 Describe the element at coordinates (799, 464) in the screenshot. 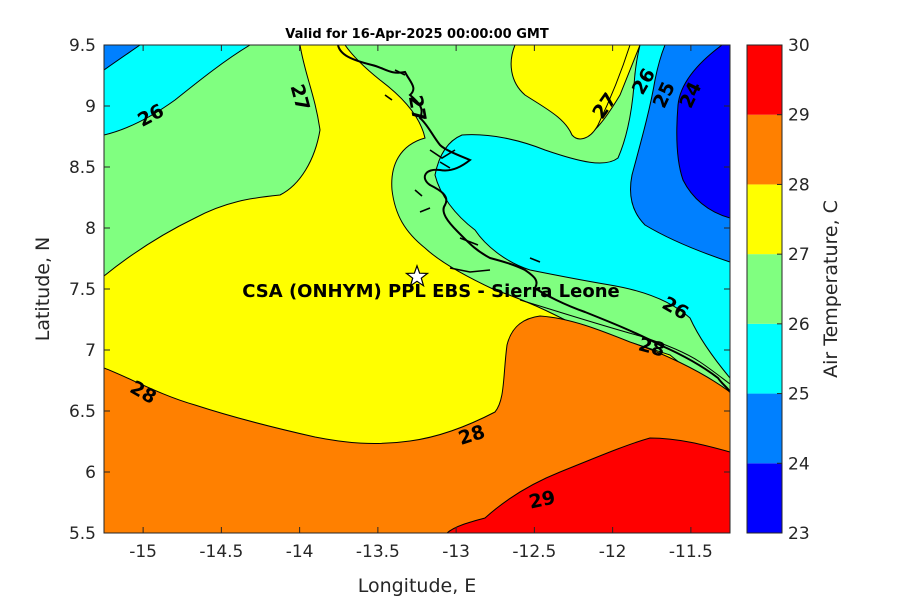

I see `colorbar-tick-label: 24` at that location.